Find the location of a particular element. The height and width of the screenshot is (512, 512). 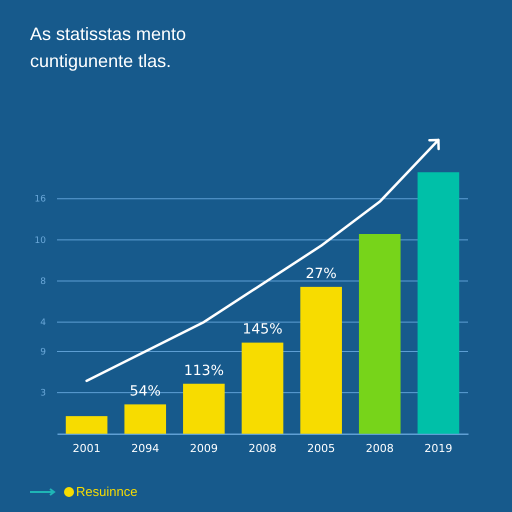

annotation: 145% is located at coordinates (262, 330).